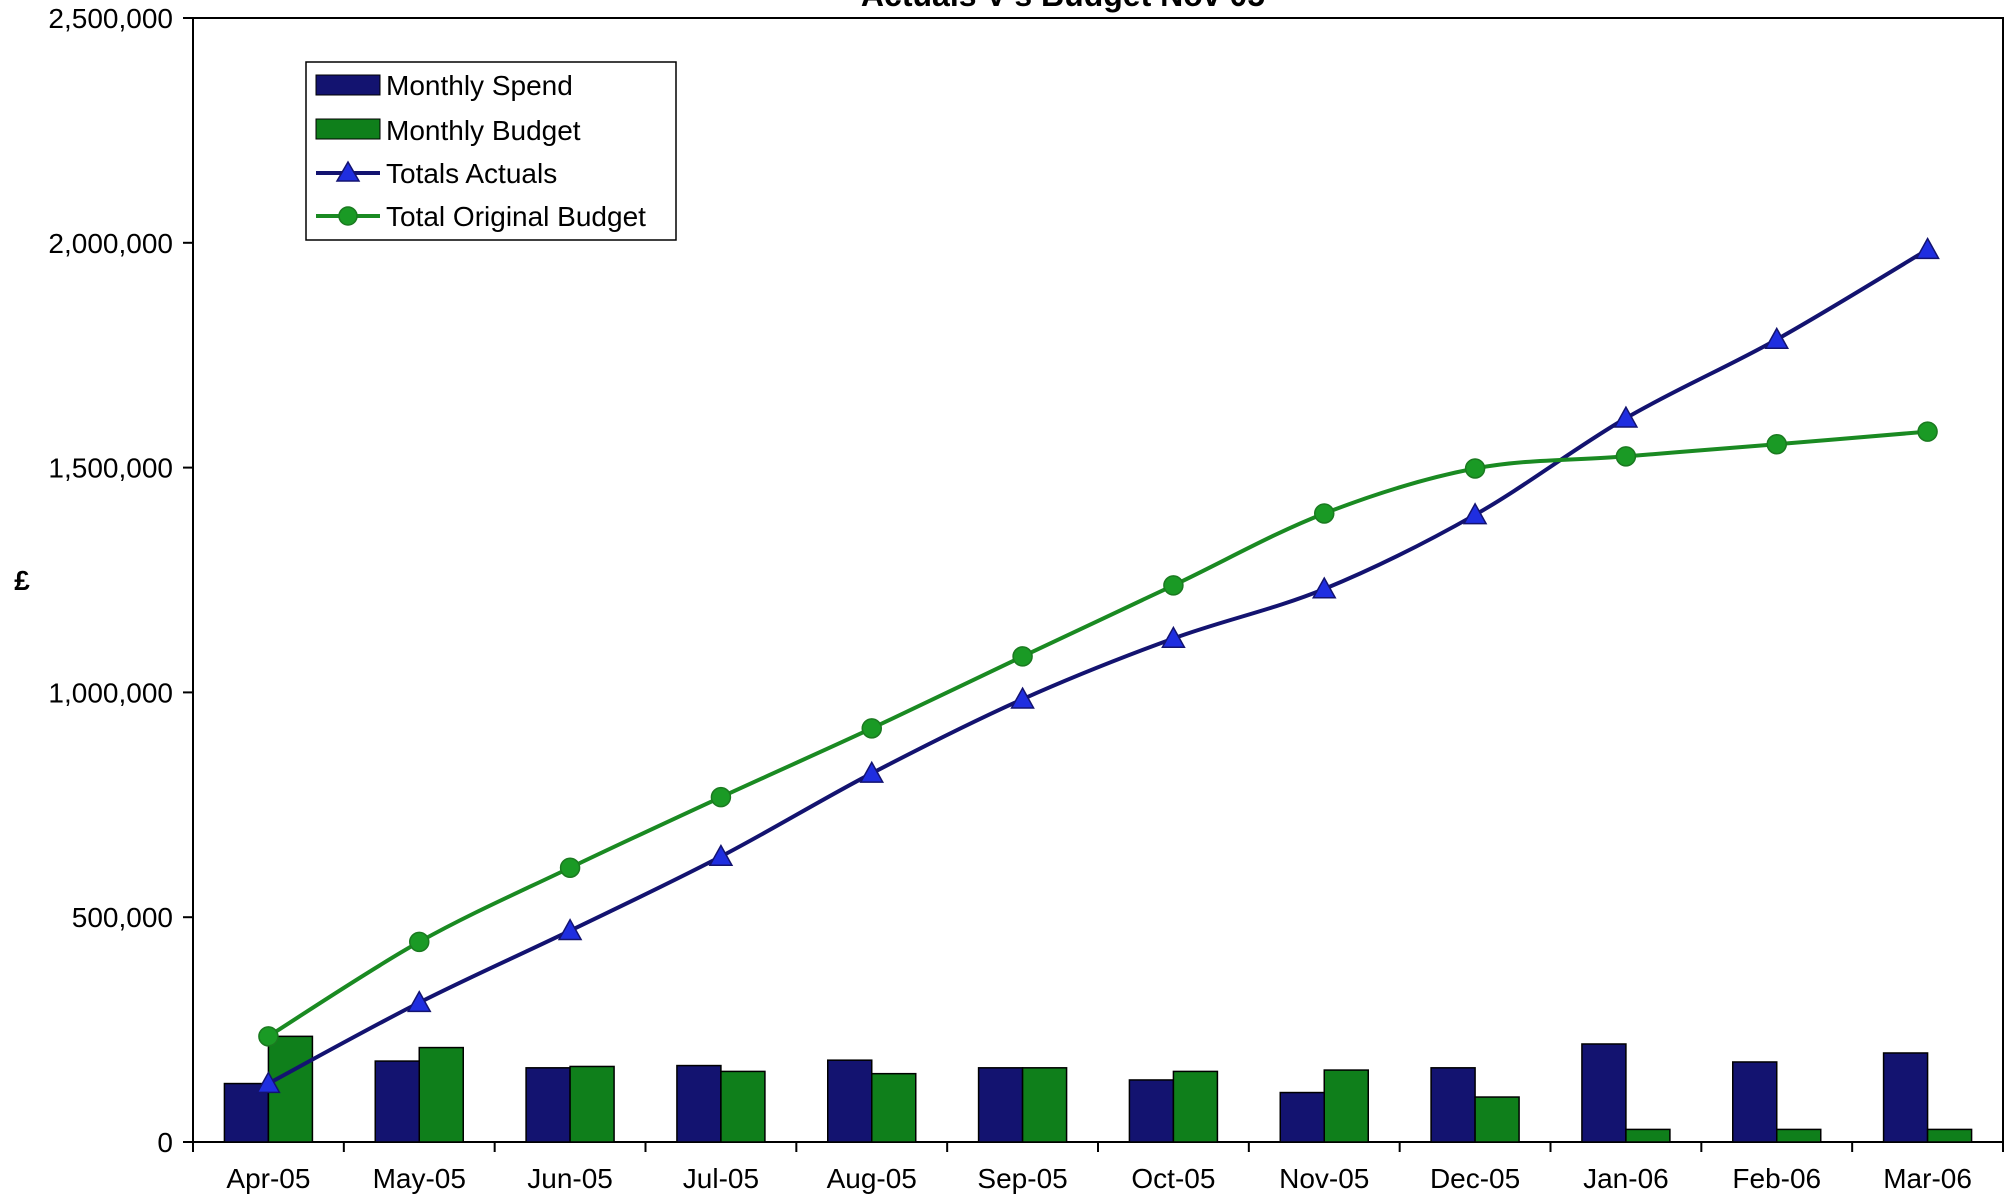 Image resolution: width=2015 pixels, height=1202 pixels. I want to click on x-tick-label: Jul-05, so click(721, 1178).